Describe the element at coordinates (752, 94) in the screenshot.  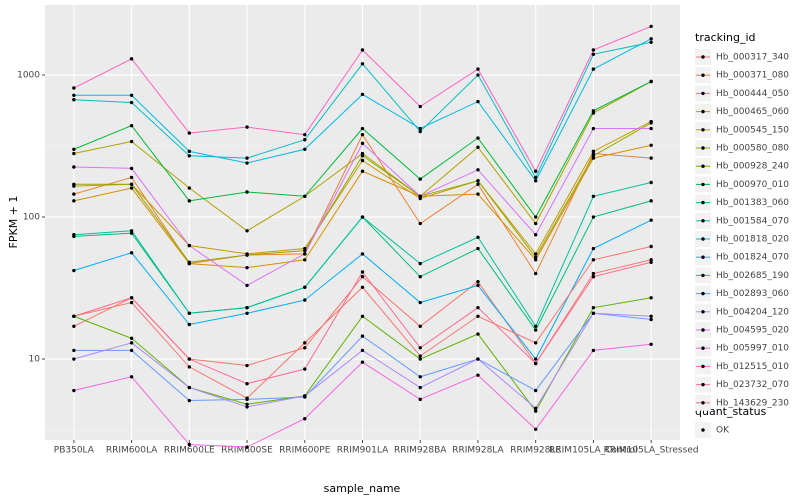
I see `legend-label: Hb_000444_050` at that location.